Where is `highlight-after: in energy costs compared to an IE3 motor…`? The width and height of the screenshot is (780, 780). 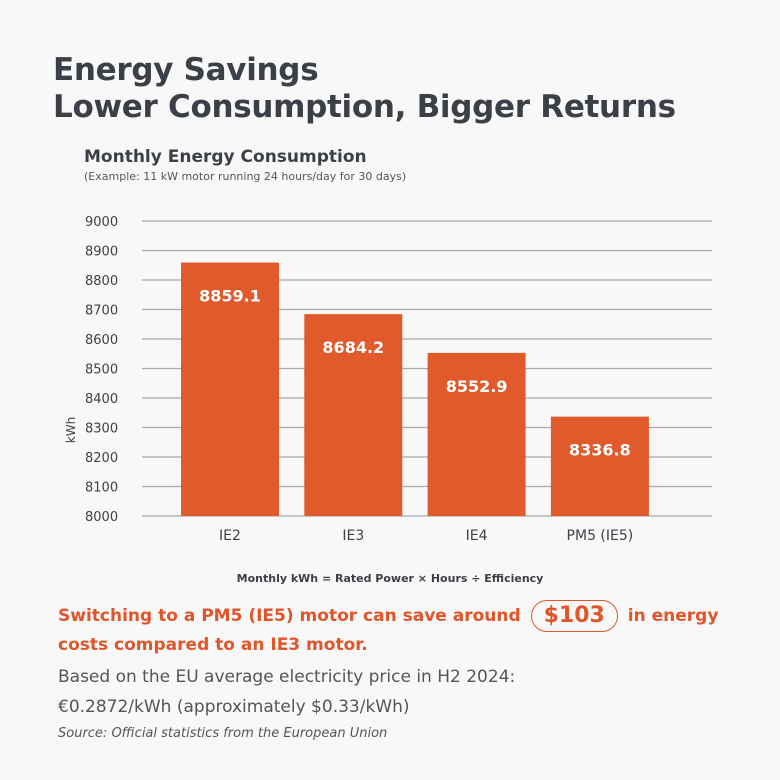
highlight-after: in energy costs compared to an IE3 motor… is located at coordinates (388, 630).